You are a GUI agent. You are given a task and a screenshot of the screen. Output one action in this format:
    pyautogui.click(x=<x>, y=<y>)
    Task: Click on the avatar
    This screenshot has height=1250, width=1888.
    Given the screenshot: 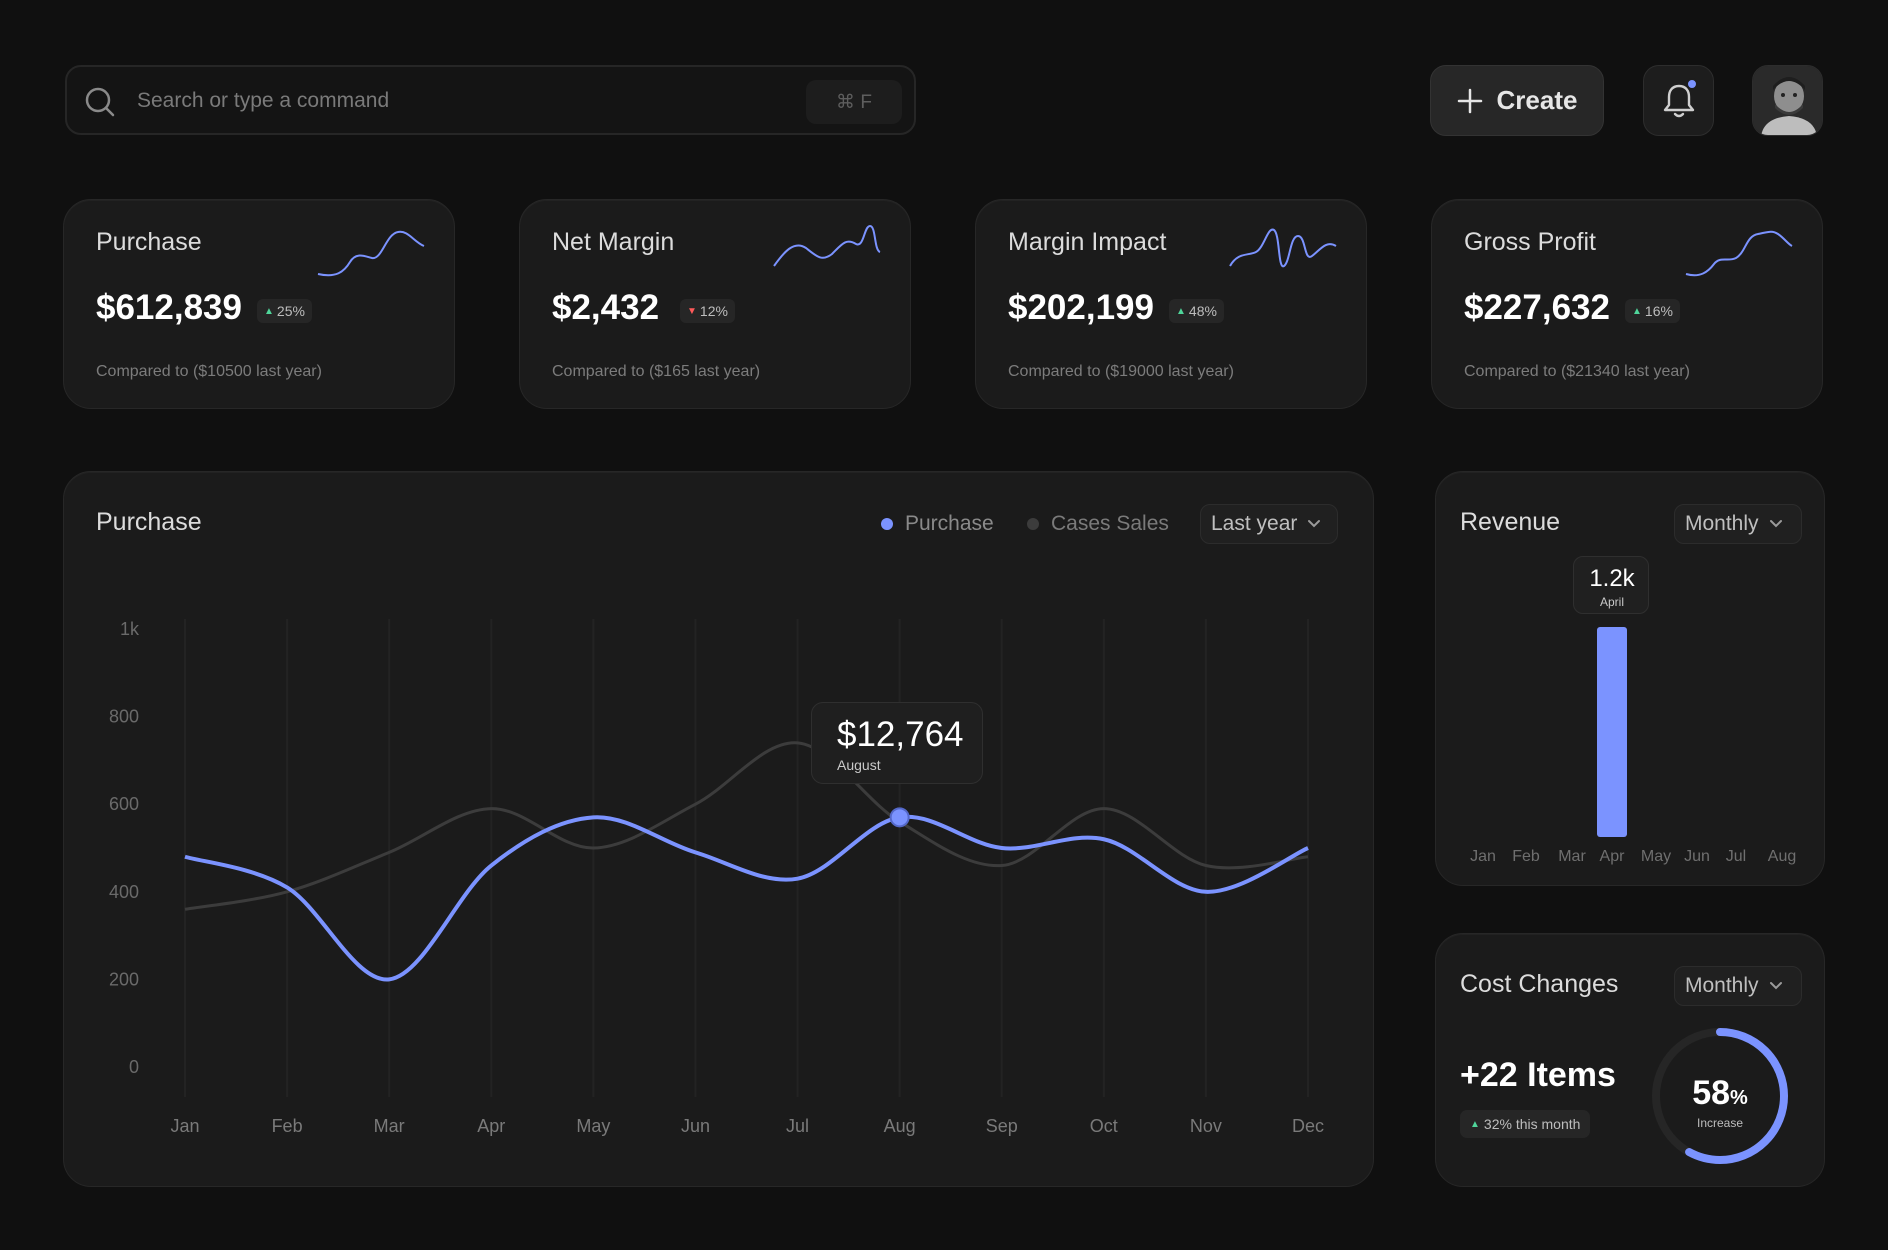 What is the action you would take?
    pyautogui.click(x=1787, y=100)
    